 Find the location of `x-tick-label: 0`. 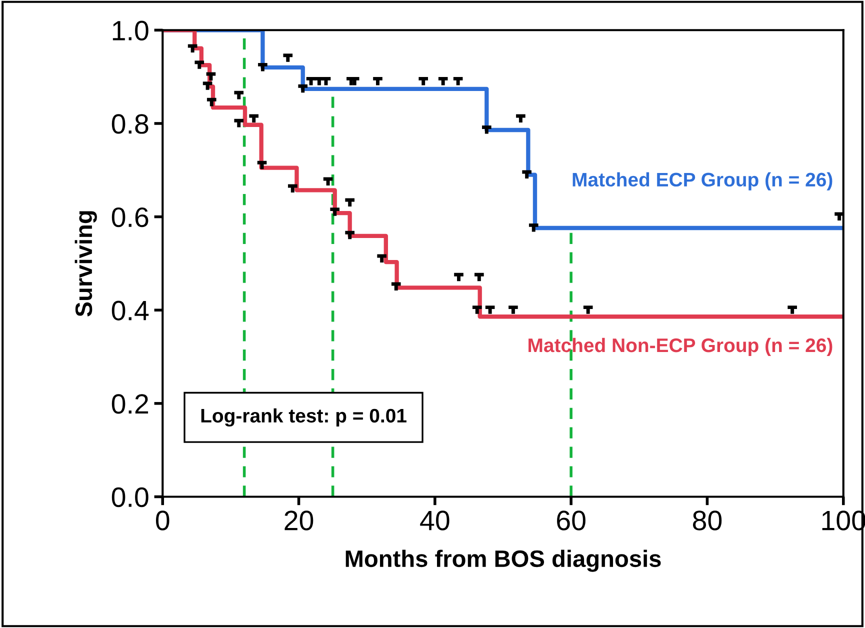

x-tick-label: 0 is located at coordinates (163, 520).